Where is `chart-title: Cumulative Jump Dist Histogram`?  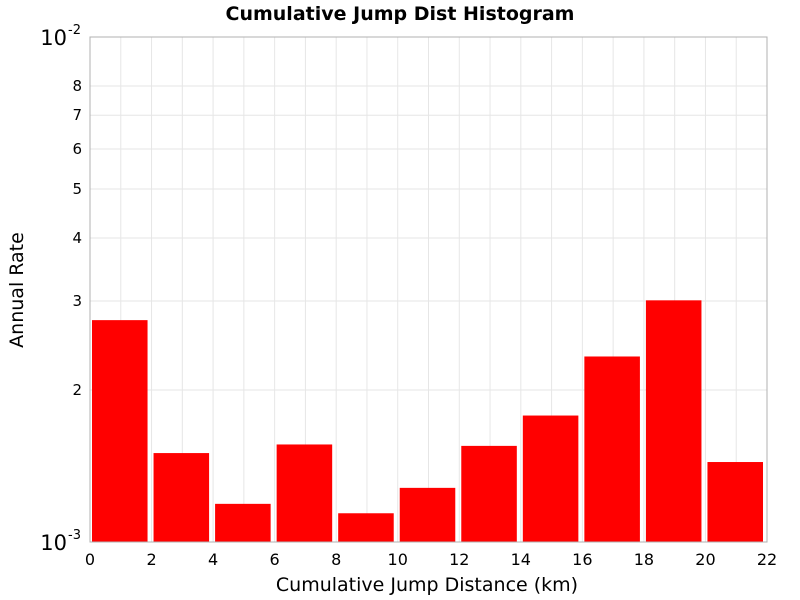 chart-title: Cumulative Jump Dist Histogram is located at coordinates (400, 14).